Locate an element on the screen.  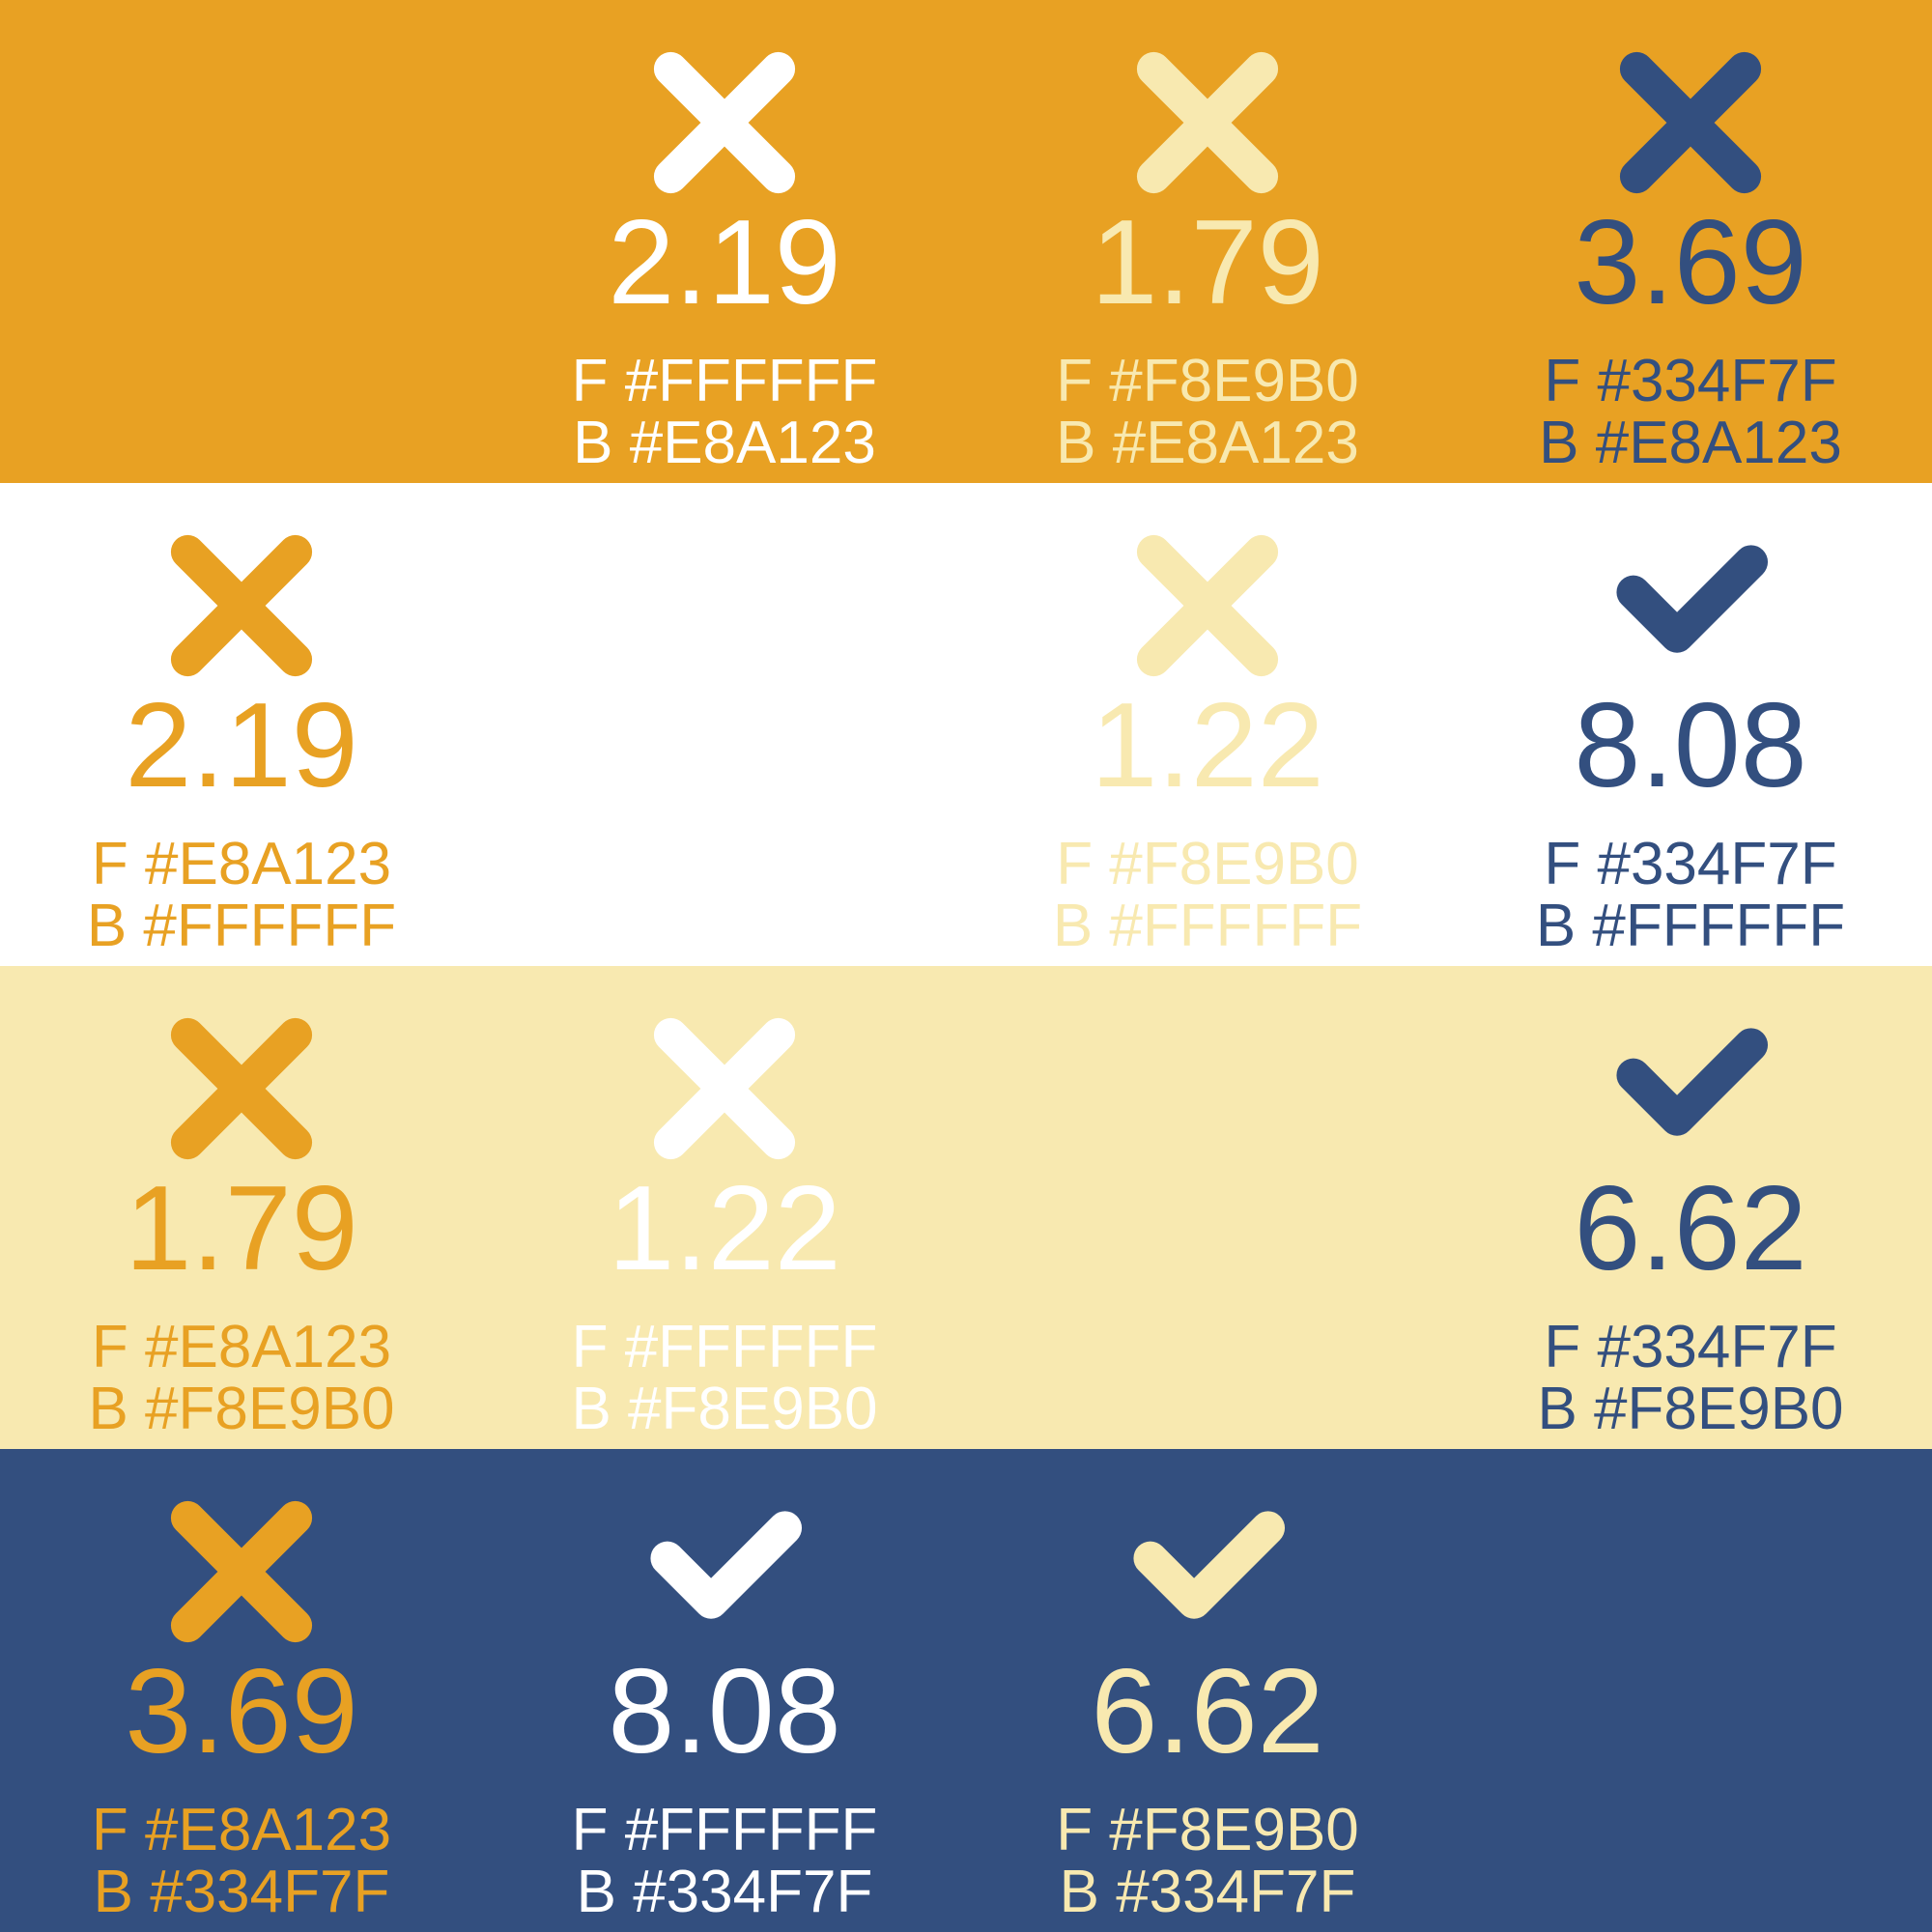
cell-2-3: 6.62 F #334F7F B #F8E9B0 is located at coordinates (1690, 1207).